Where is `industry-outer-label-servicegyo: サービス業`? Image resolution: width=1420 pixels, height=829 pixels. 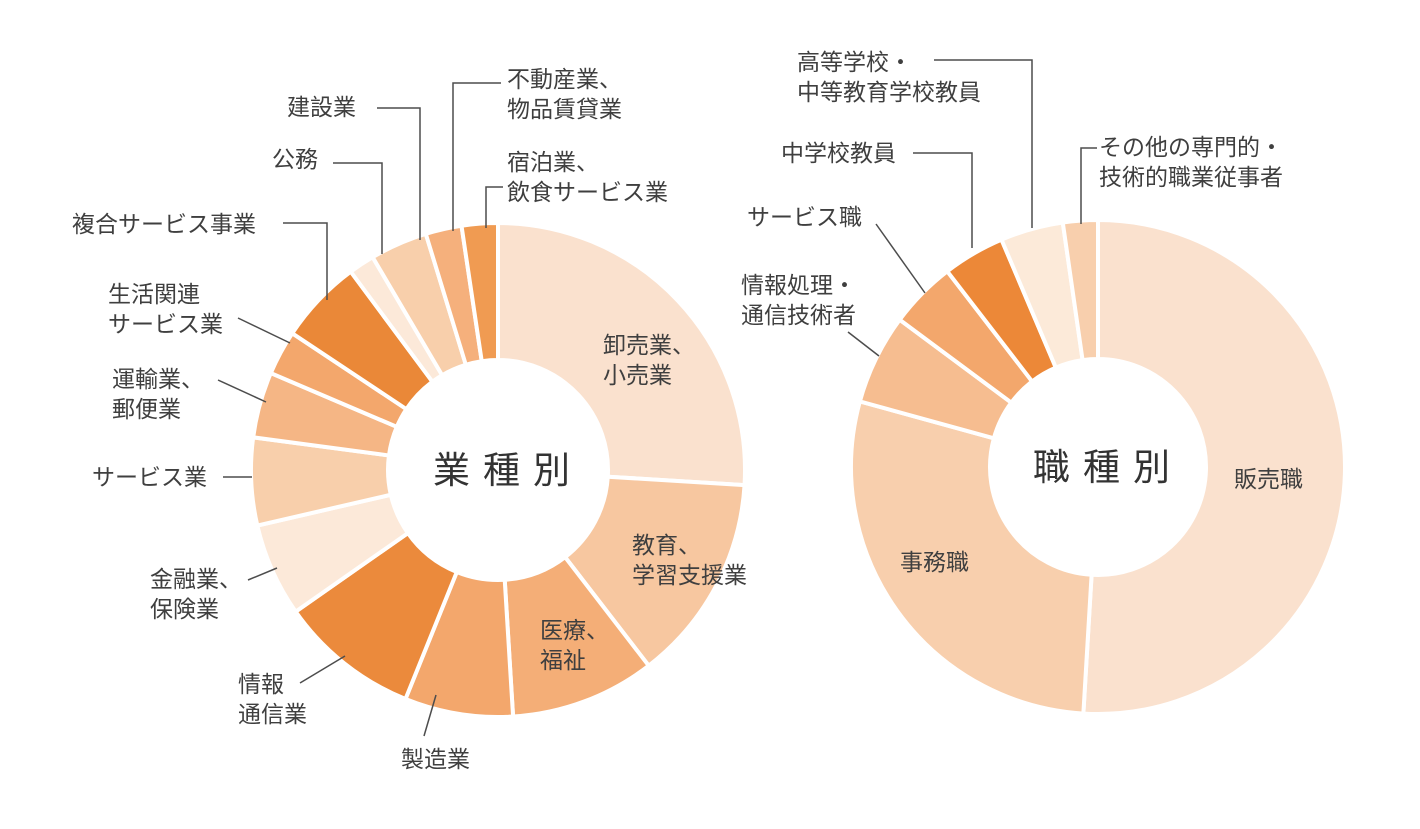
industry-outer-label-servicegyo: サービス業 is located at coordinates (149, 477).